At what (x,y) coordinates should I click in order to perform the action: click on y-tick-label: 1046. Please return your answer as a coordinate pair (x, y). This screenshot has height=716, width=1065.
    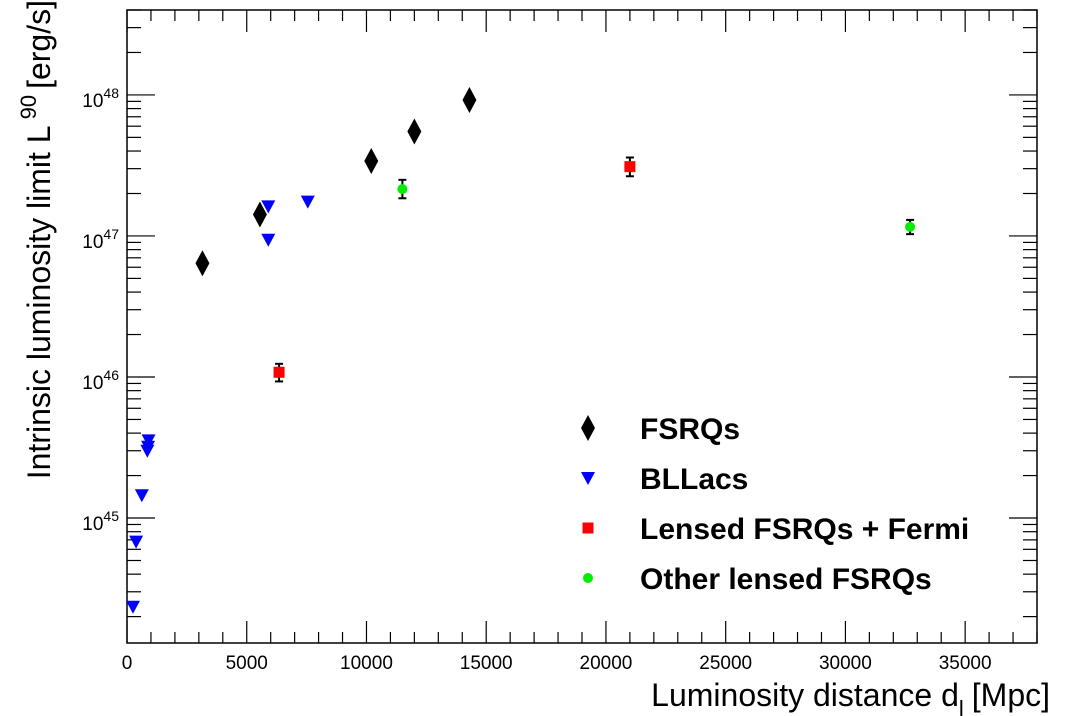
    Looking at the image, I should click on (100, 380).